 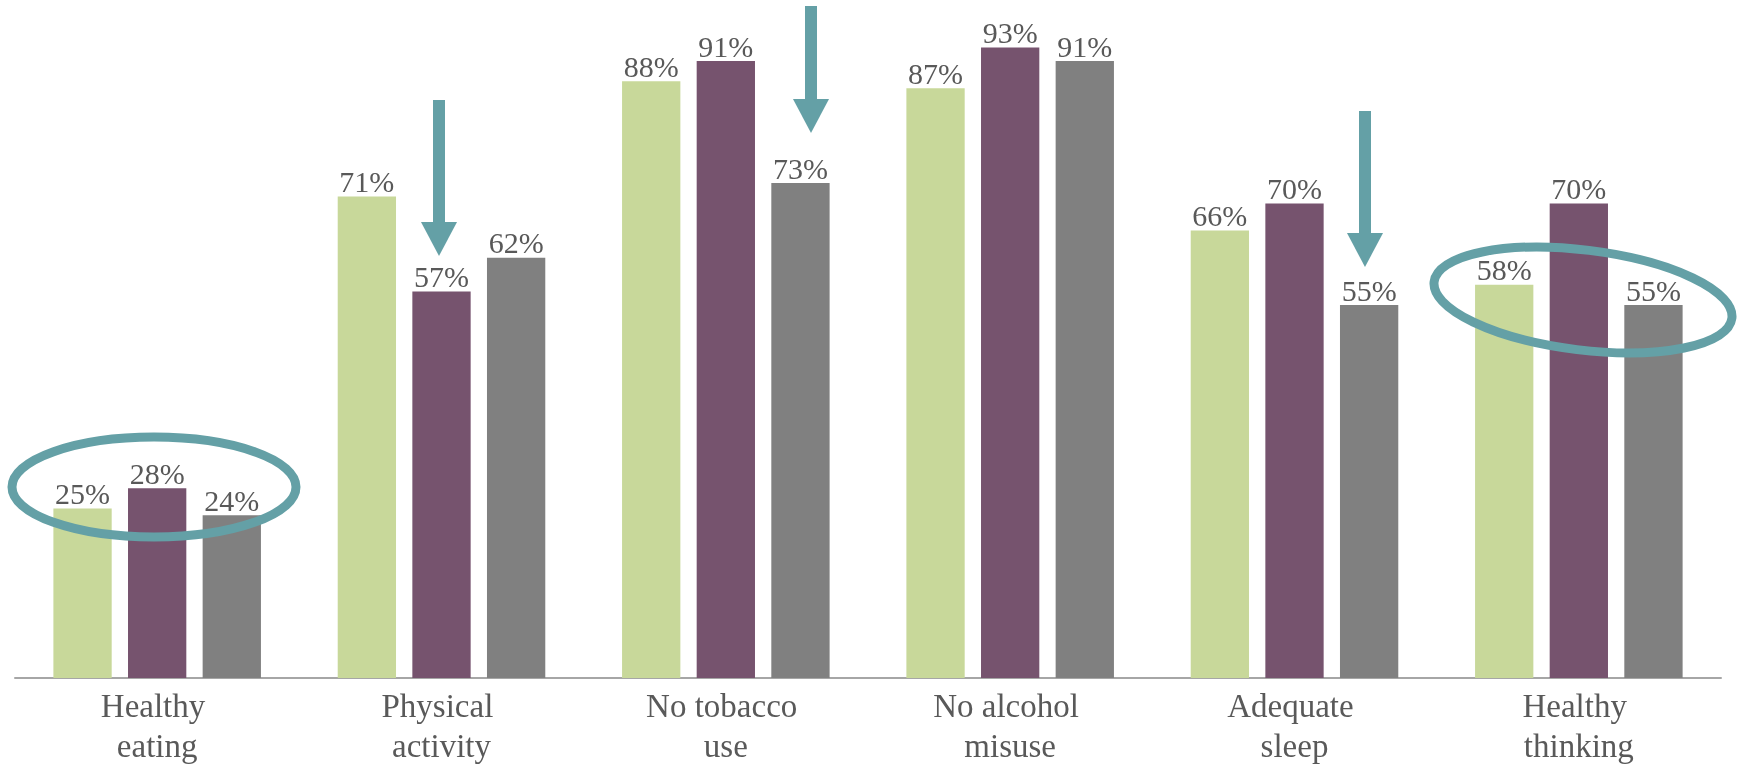 I want to click on data-label: 58%, so click(x=1504, y=270).